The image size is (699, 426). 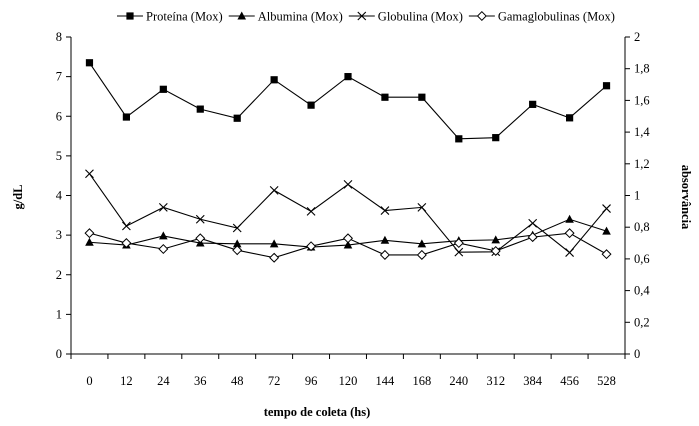 I want to click on y-tick-label: 7, so click(x=59, y=77).